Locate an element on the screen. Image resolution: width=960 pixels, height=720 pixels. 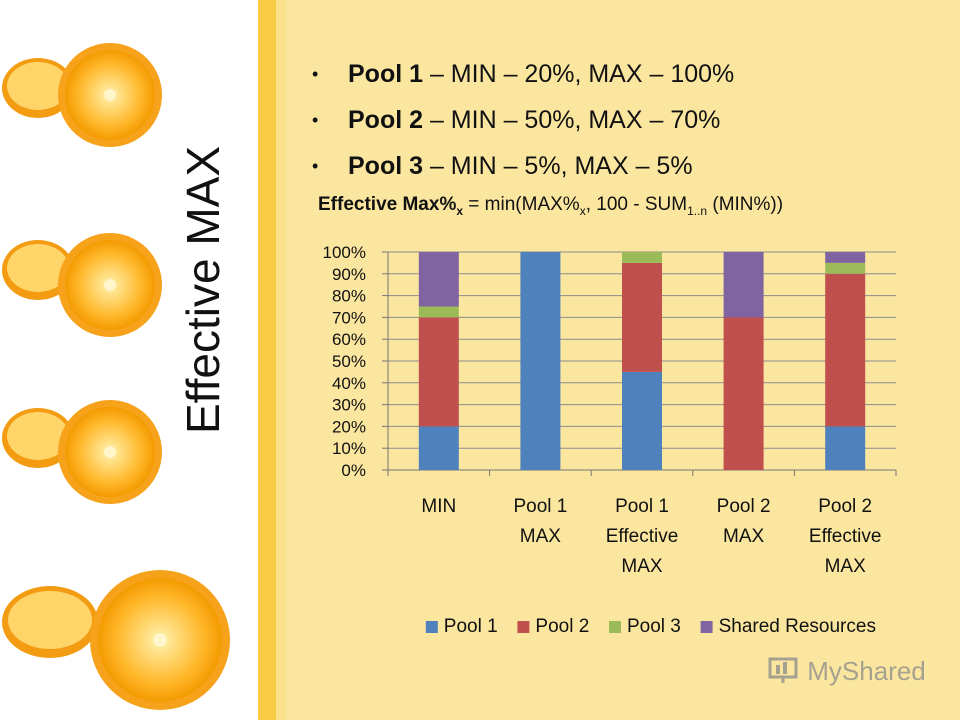
y-tick-label: 30% is located at coordinates (349, 405).